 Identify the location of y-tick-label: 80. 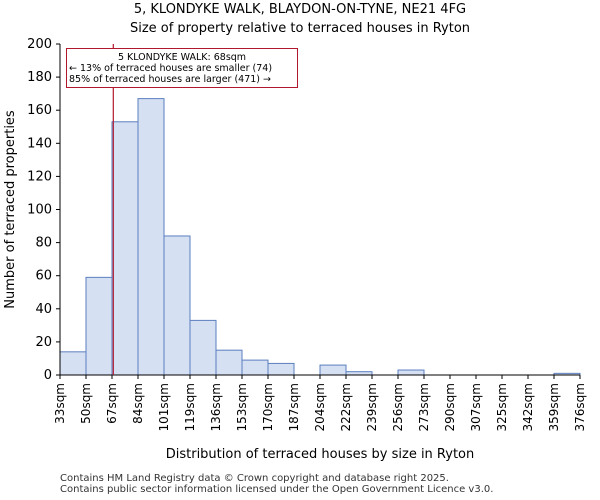
(43, 243).